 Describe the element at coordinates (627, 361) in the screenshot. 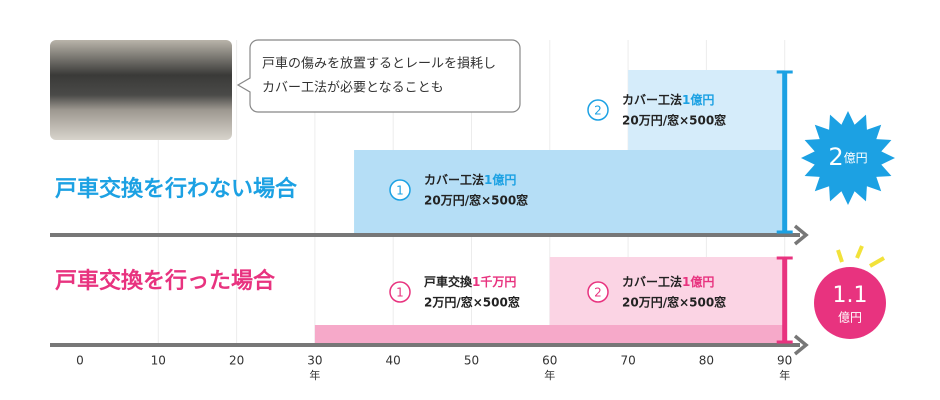

I see `tick-label: 70` at that location.